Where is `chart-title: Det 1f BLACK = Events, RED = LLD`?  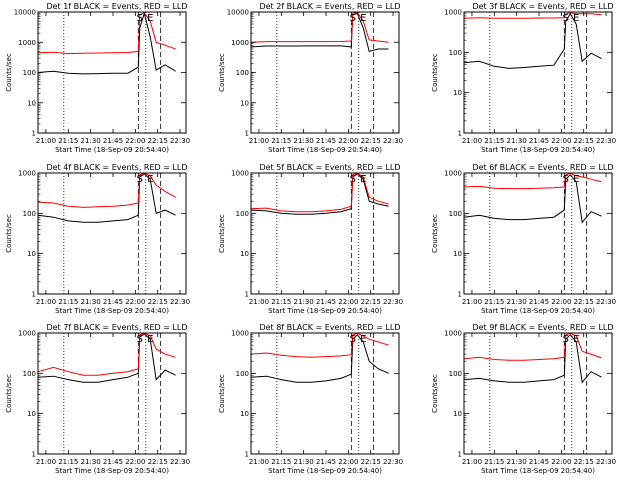
chart-title: Det 1f BLACK = Events, RED = LLD is located at coordinates (116, 6).